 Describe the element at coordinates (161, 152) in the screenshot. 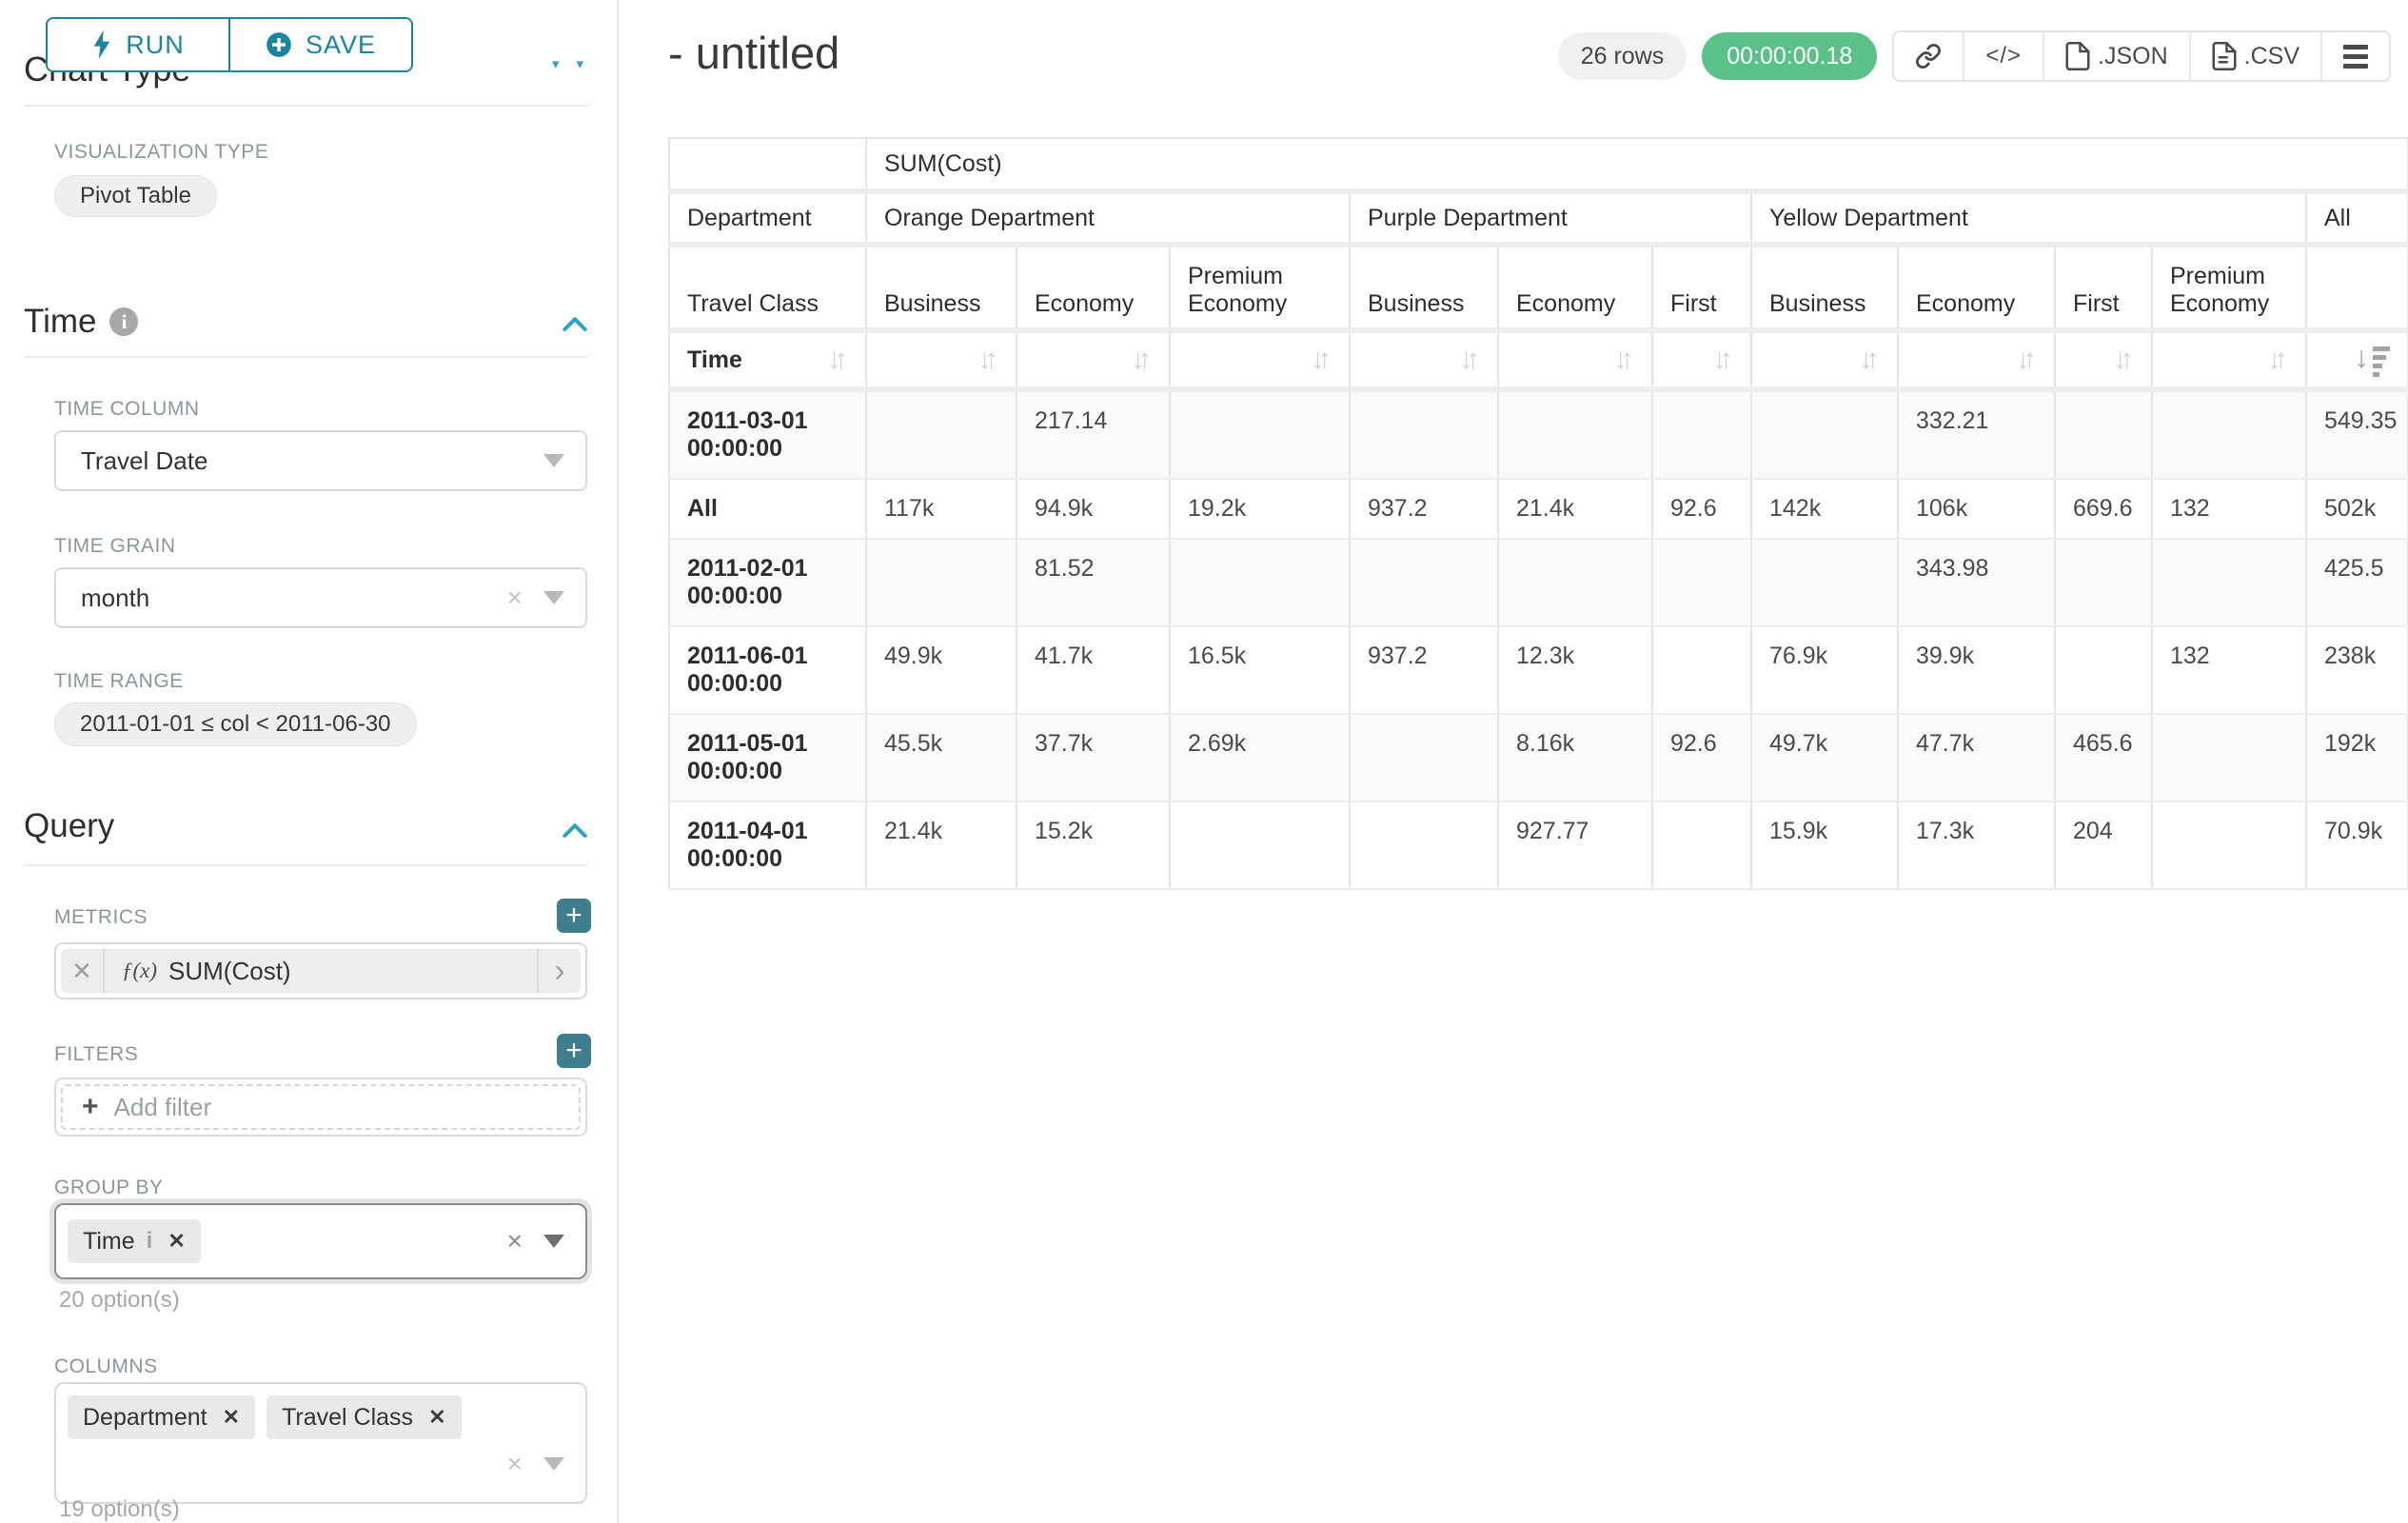

I see `visualization-type-label: VISUALIZATION TYPE` at that location.